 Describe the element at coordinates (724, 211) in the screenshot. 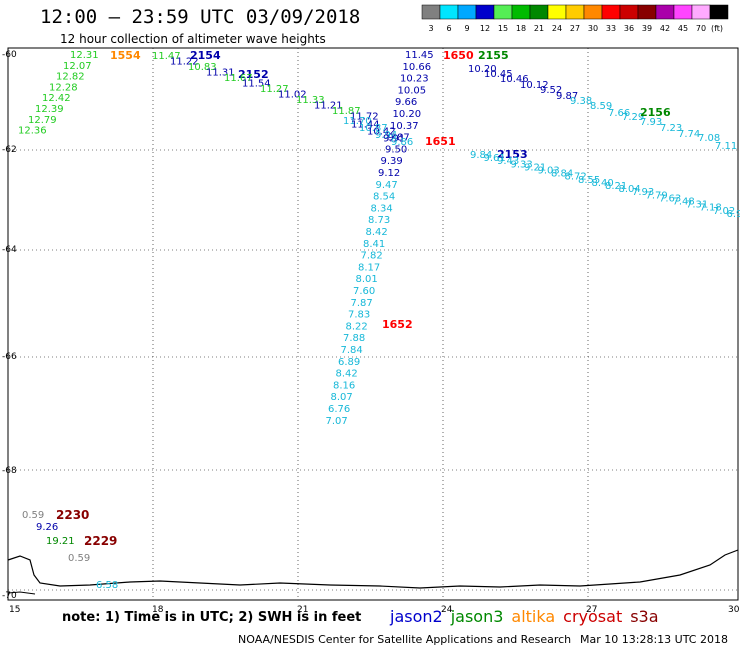

I see `wave-height-label: 7.02` at that location.